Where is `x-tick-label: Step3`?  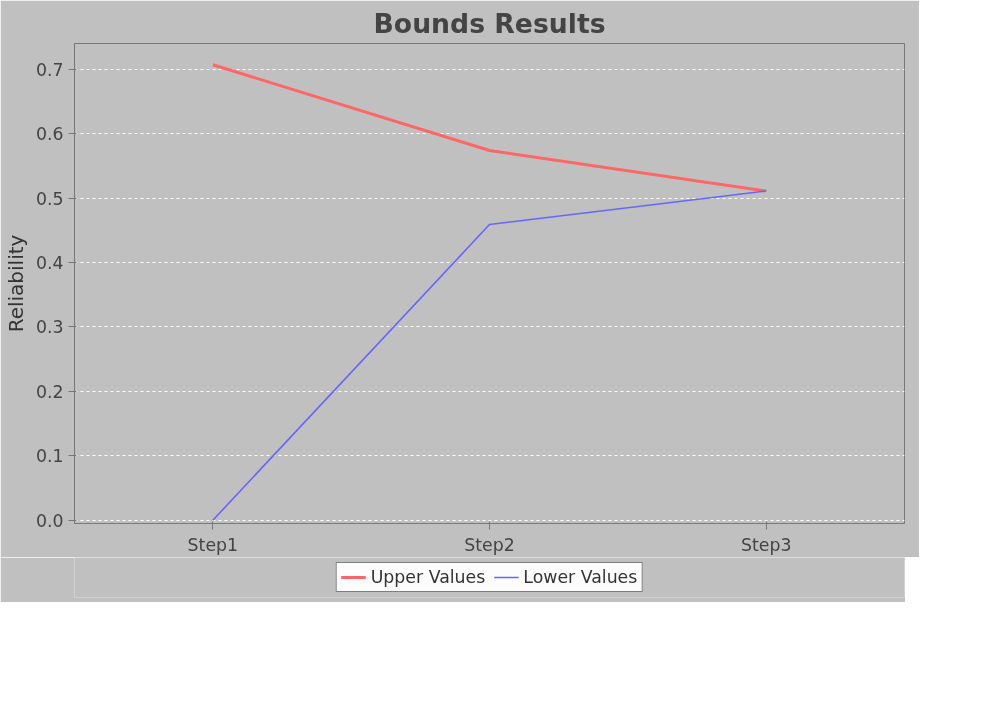 x-tick-label: Step3 is located at coordinates (766, 544).